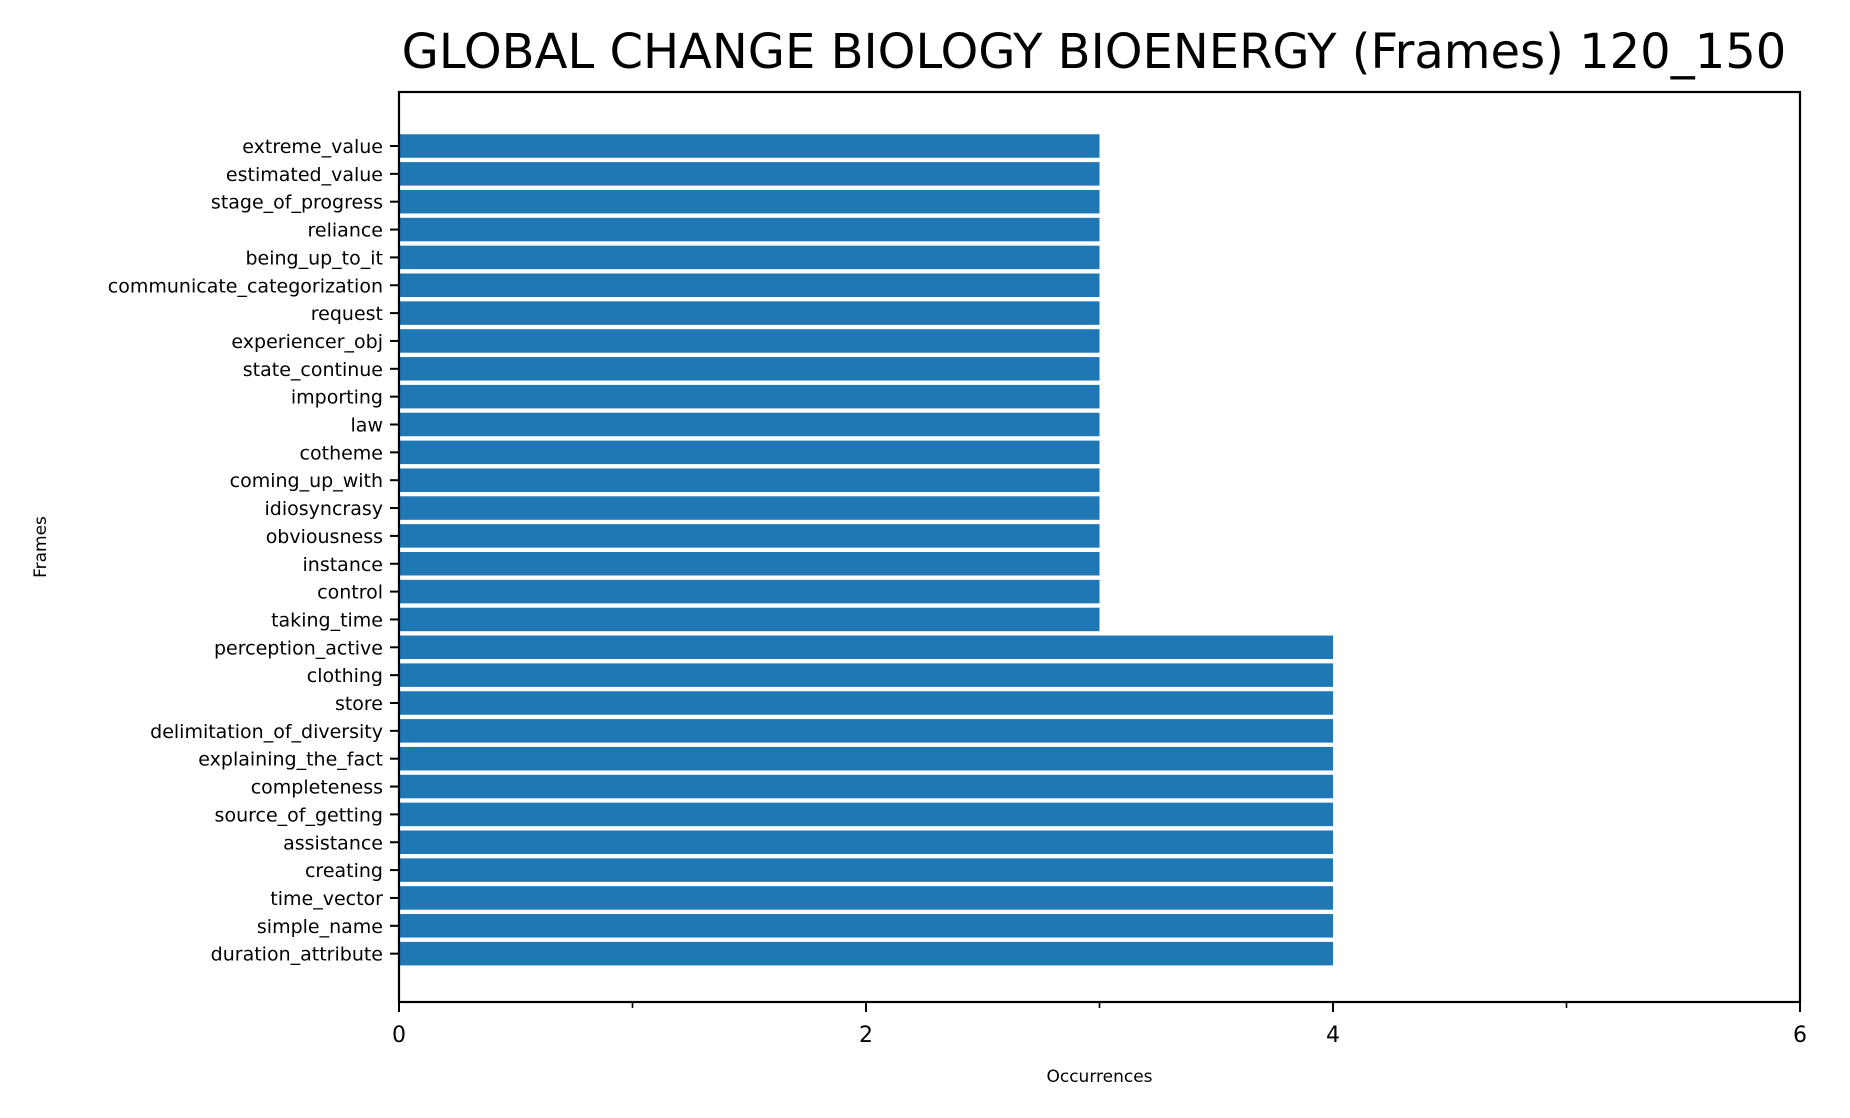  I want to click on x-axis-label: Occurrences, so click(1099, 1077).